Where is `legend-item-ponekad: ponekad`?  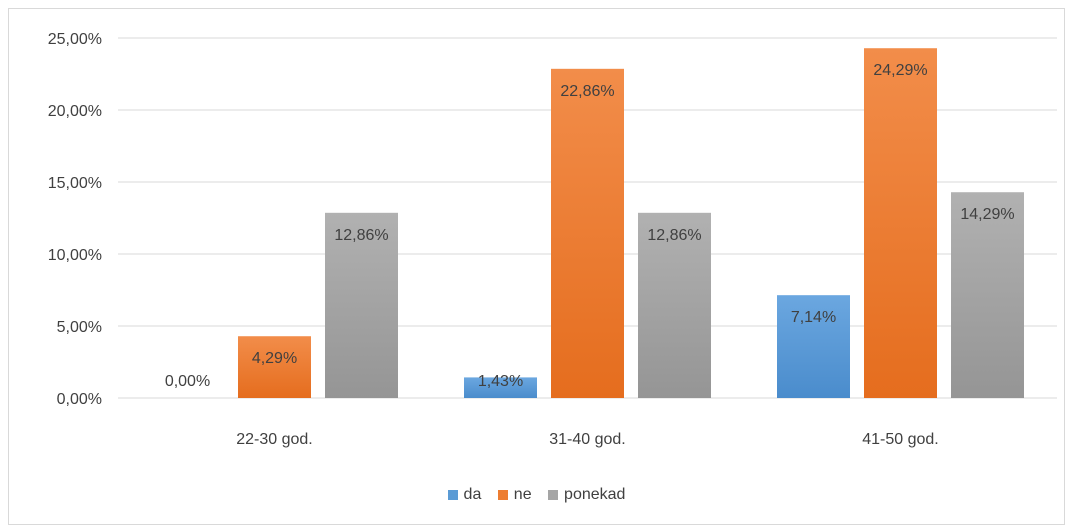
legend-item-ponekad: ponekad is located at coordinates (586, 495).